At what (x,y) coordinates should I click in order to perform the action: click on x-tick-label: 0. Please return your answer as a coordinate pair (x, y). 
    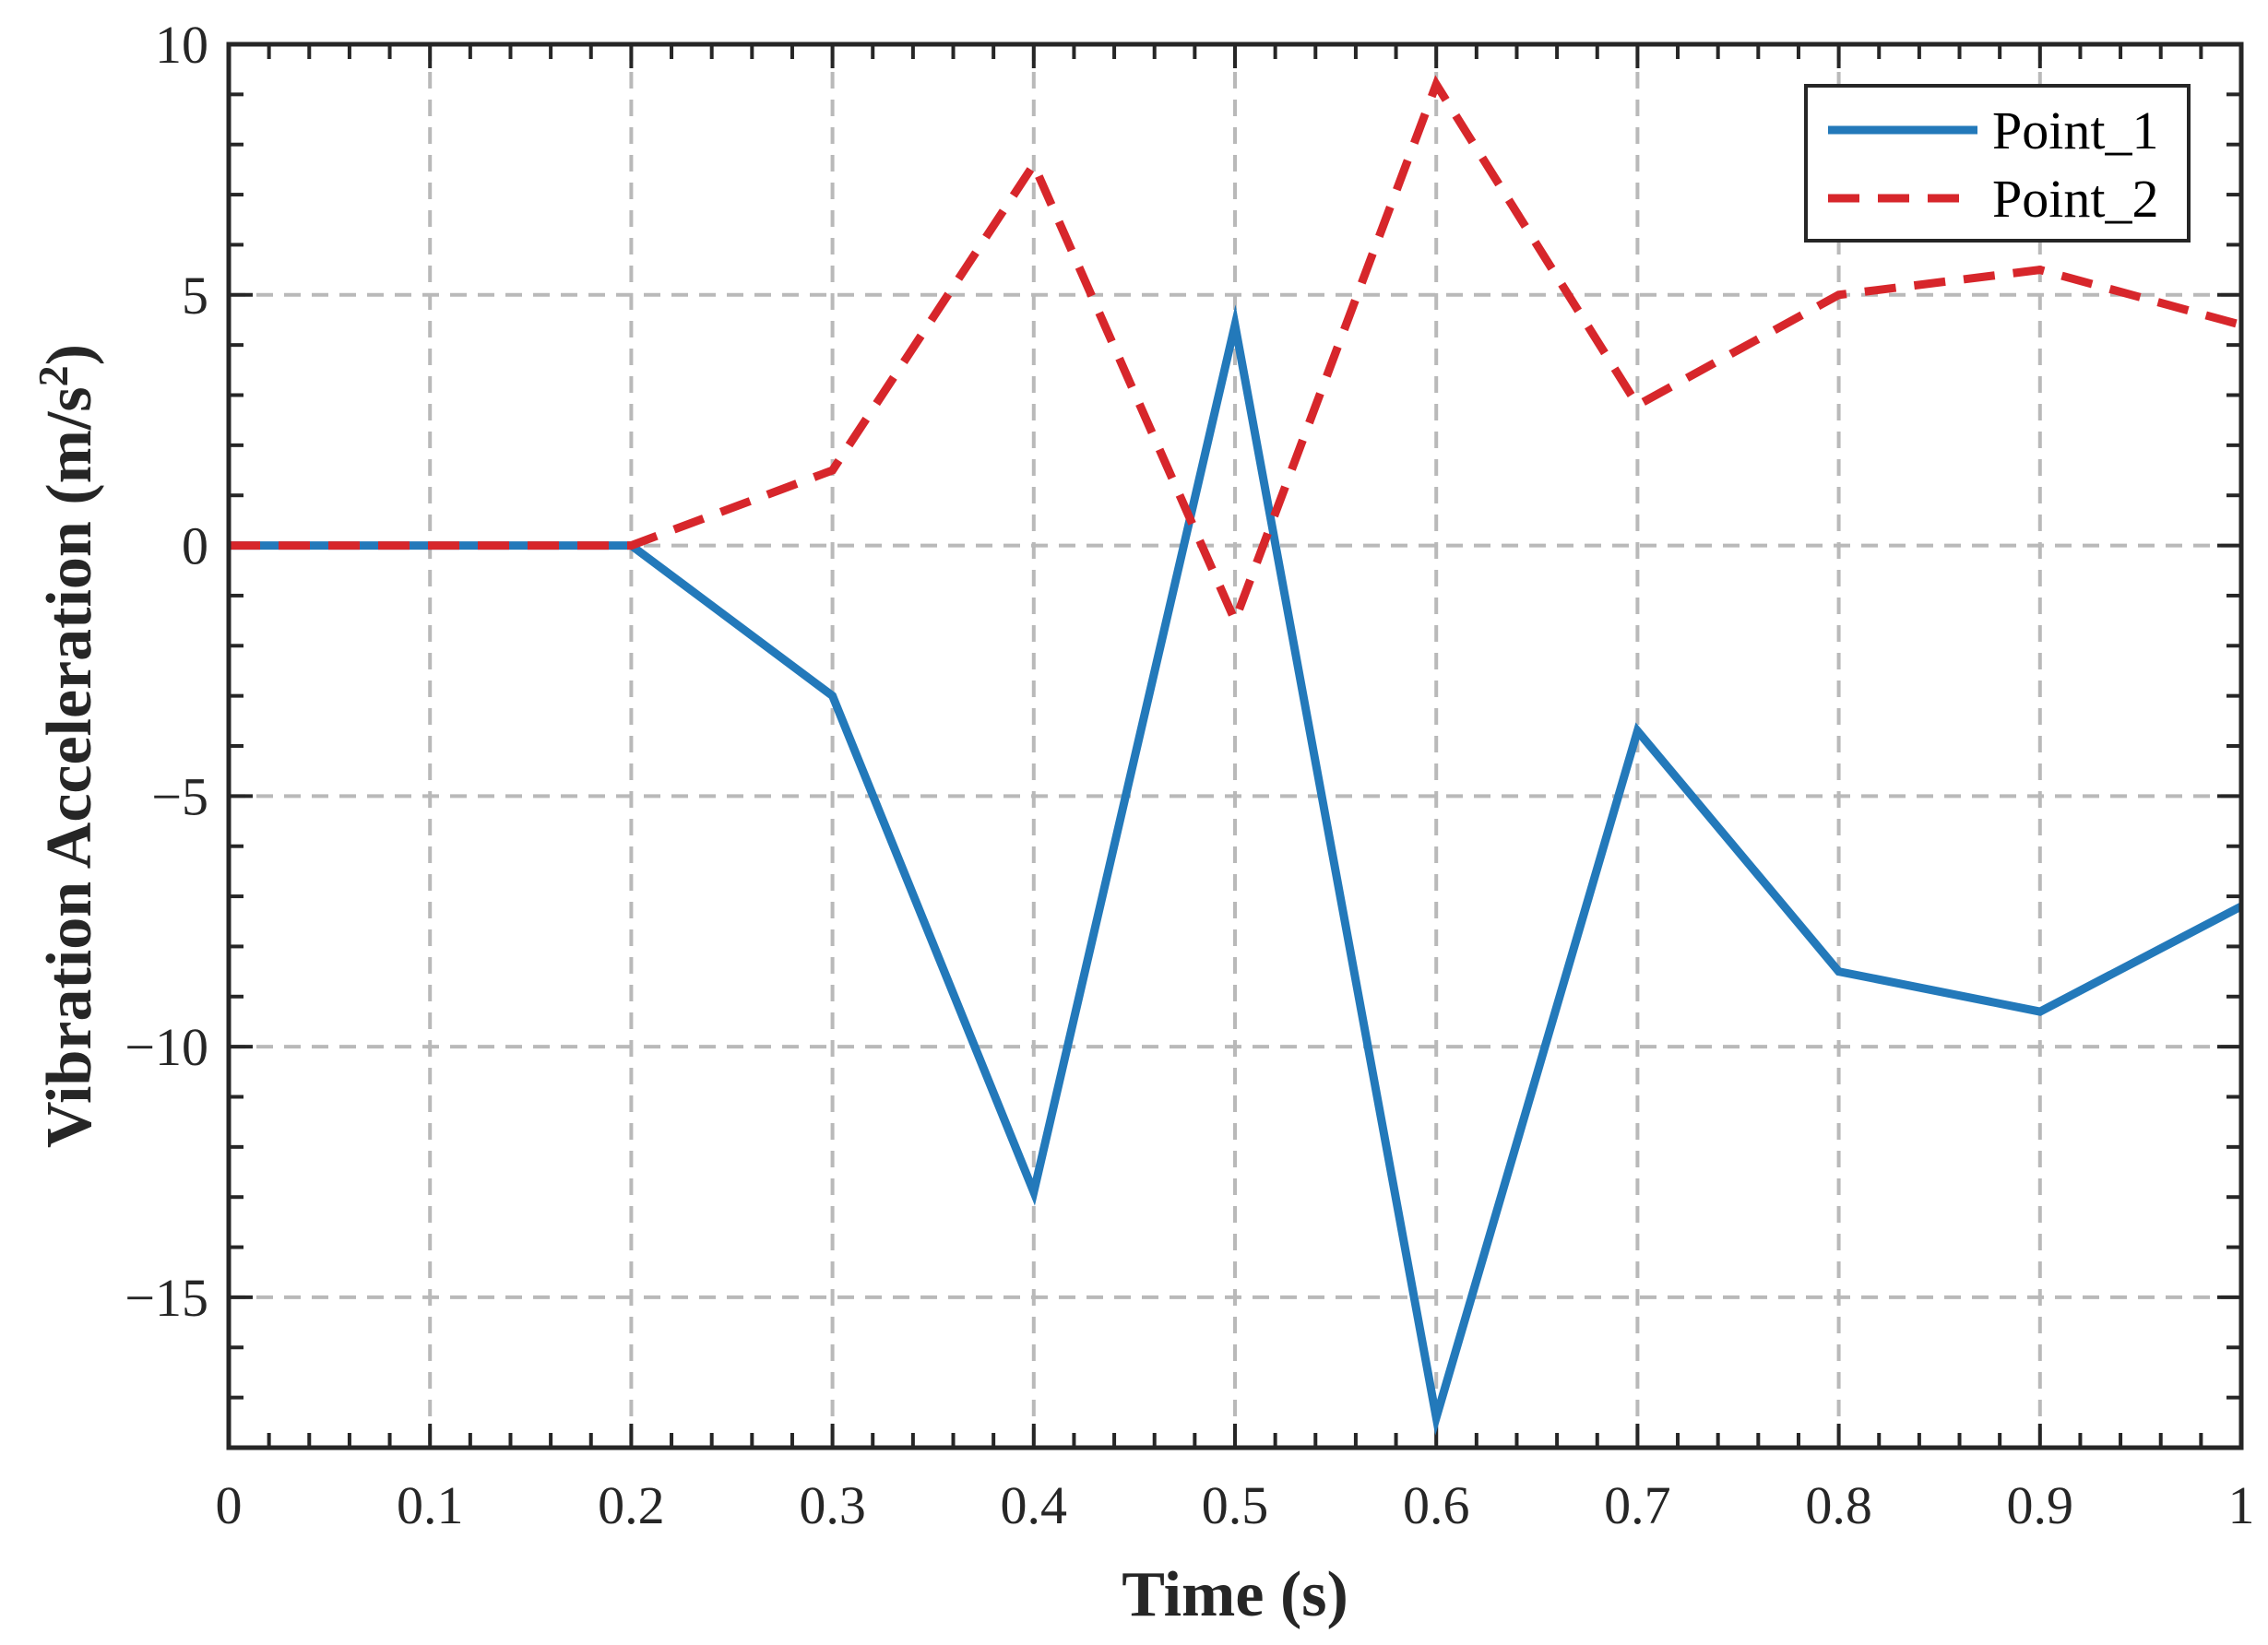
    Looking at the image, I should click on (229, 1505).